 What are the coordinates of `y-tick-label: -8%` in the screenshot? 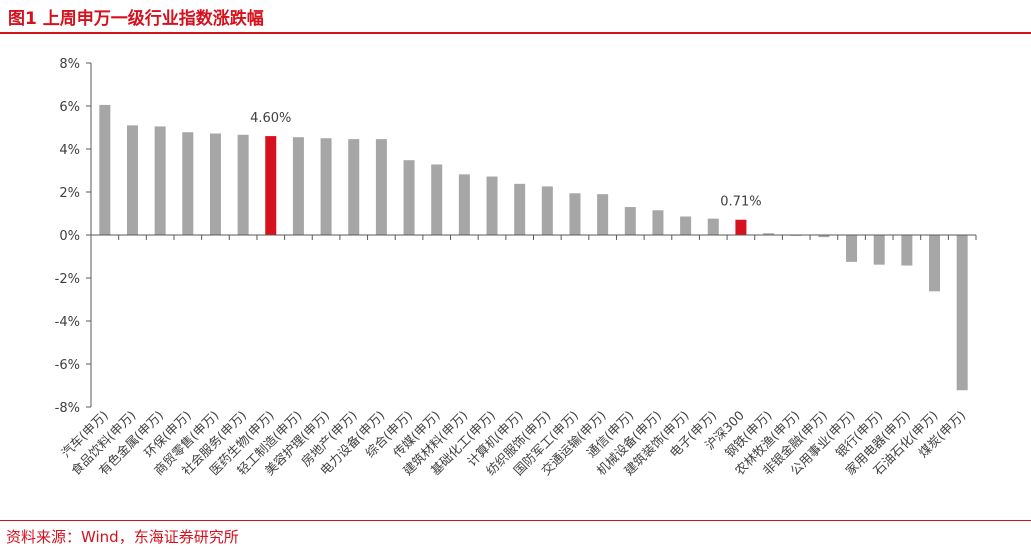 It's located at (67, 408).